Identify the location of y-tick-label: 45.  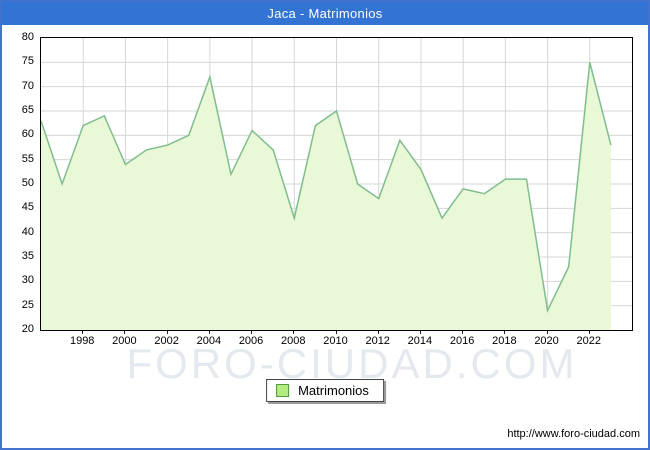
(27, 207).